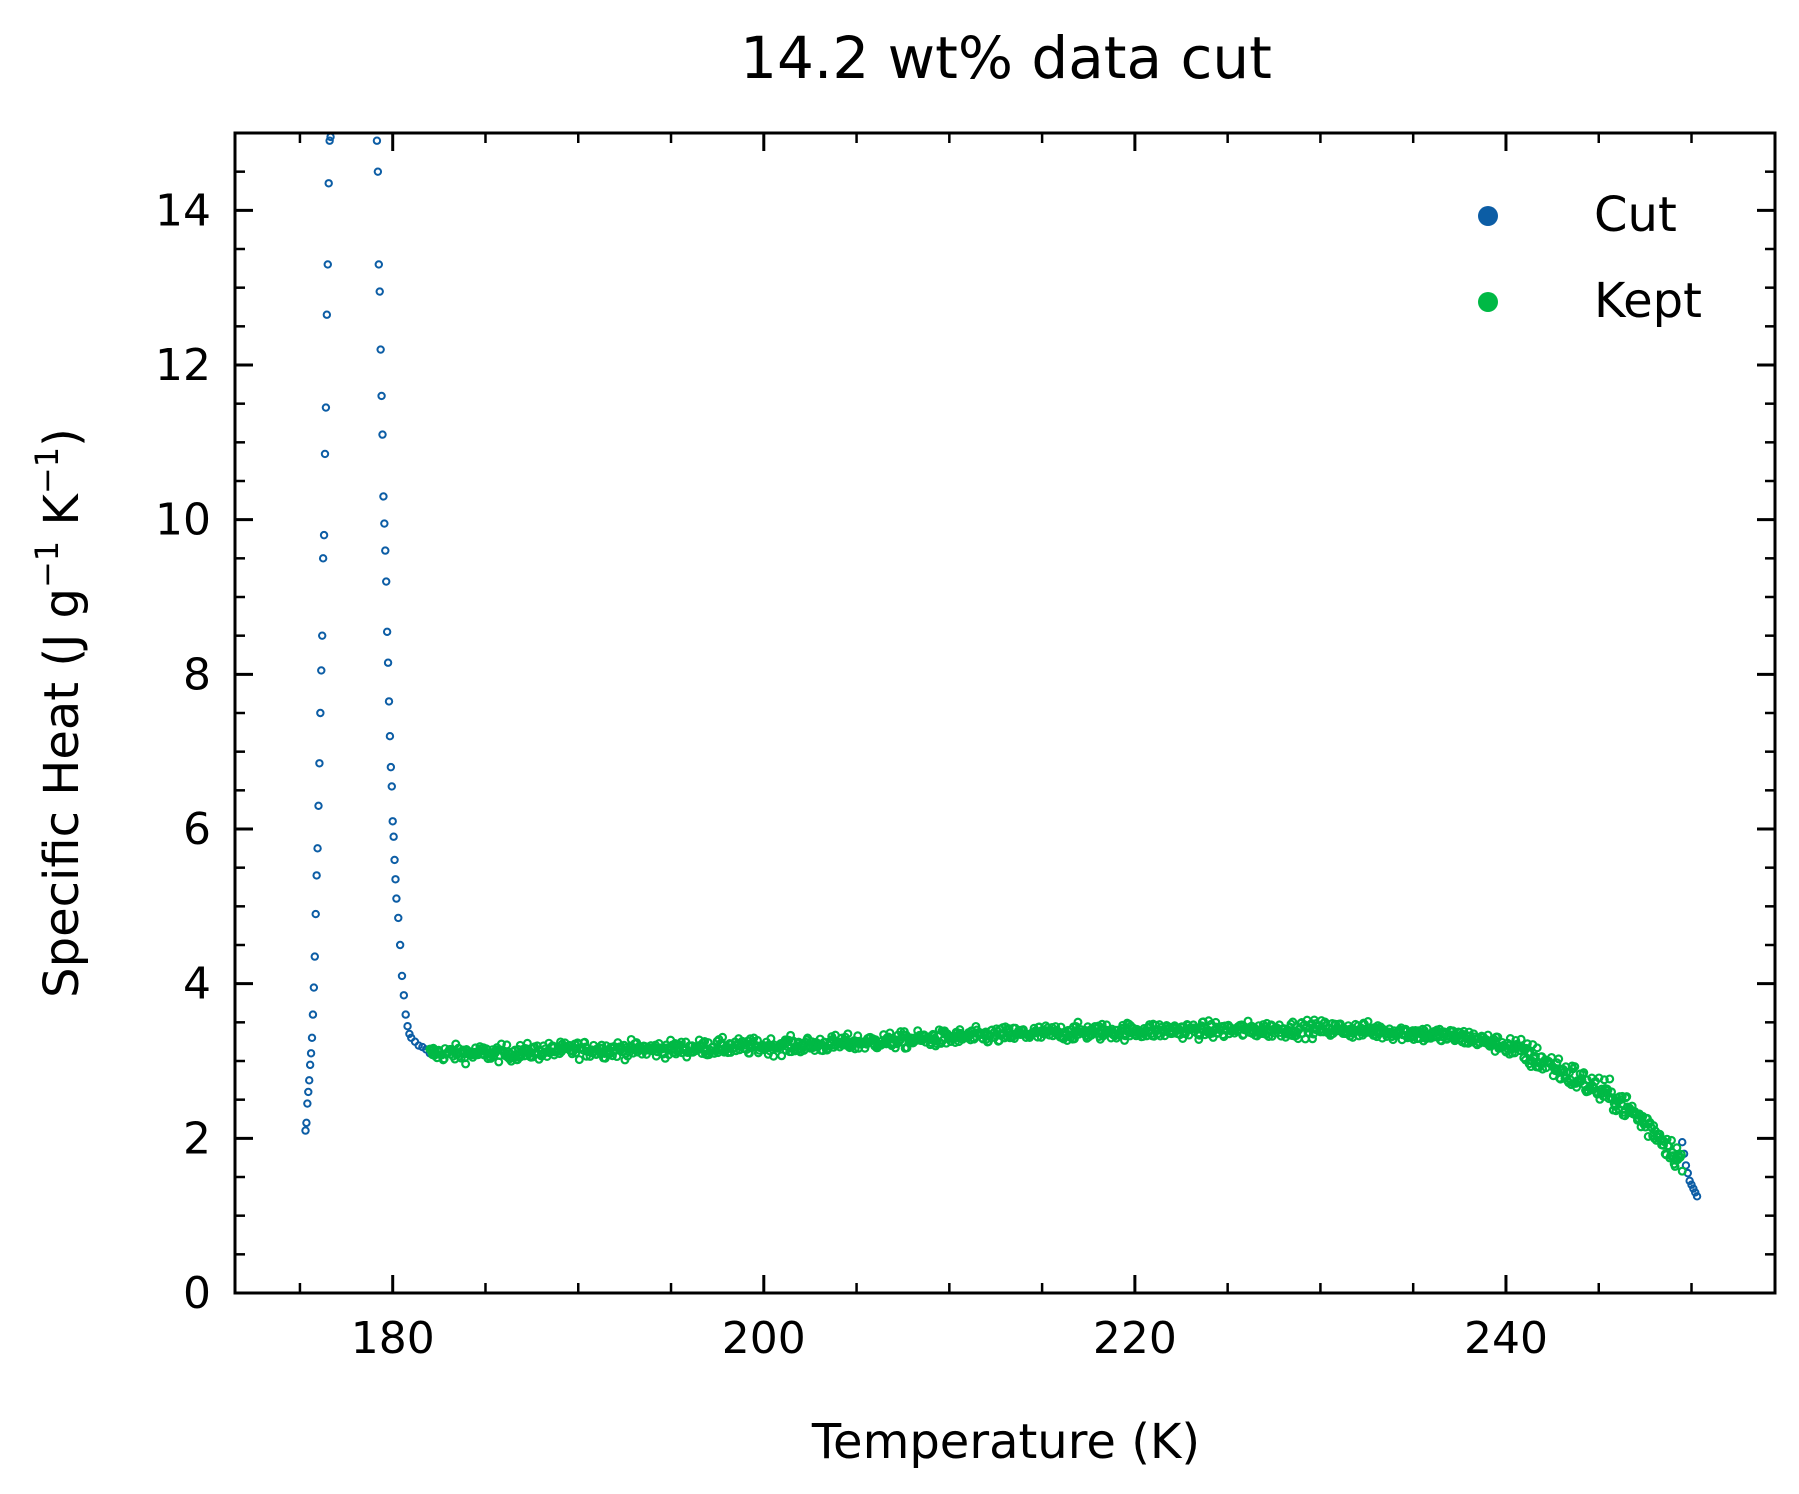  Describe the element at coordinates (183, 365) in the screenshot. I see `y-tick-label: 12` at that location.